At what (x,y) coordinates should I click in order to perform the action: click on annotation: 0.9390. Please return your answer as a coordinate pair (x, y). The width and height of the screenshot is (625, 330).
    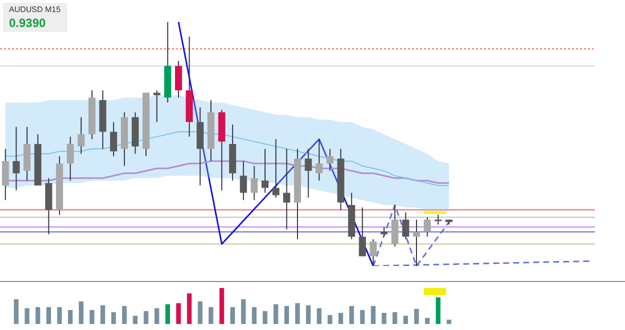
    Looking at the image, I should click on (28, 23).